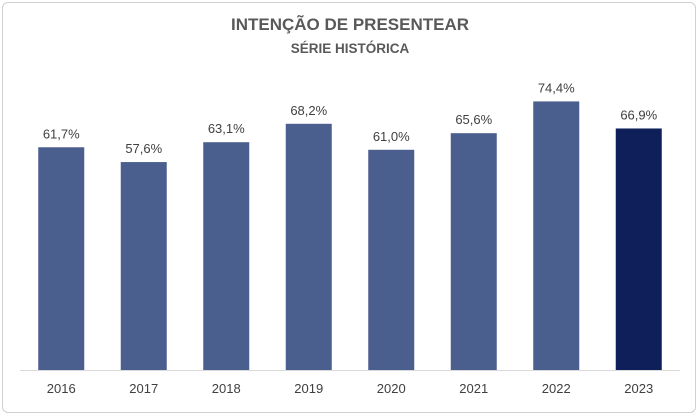  Describe the element at coordinates (556, 87) in the screenshot. I see `data-label-2022: 74,4%` at that location.